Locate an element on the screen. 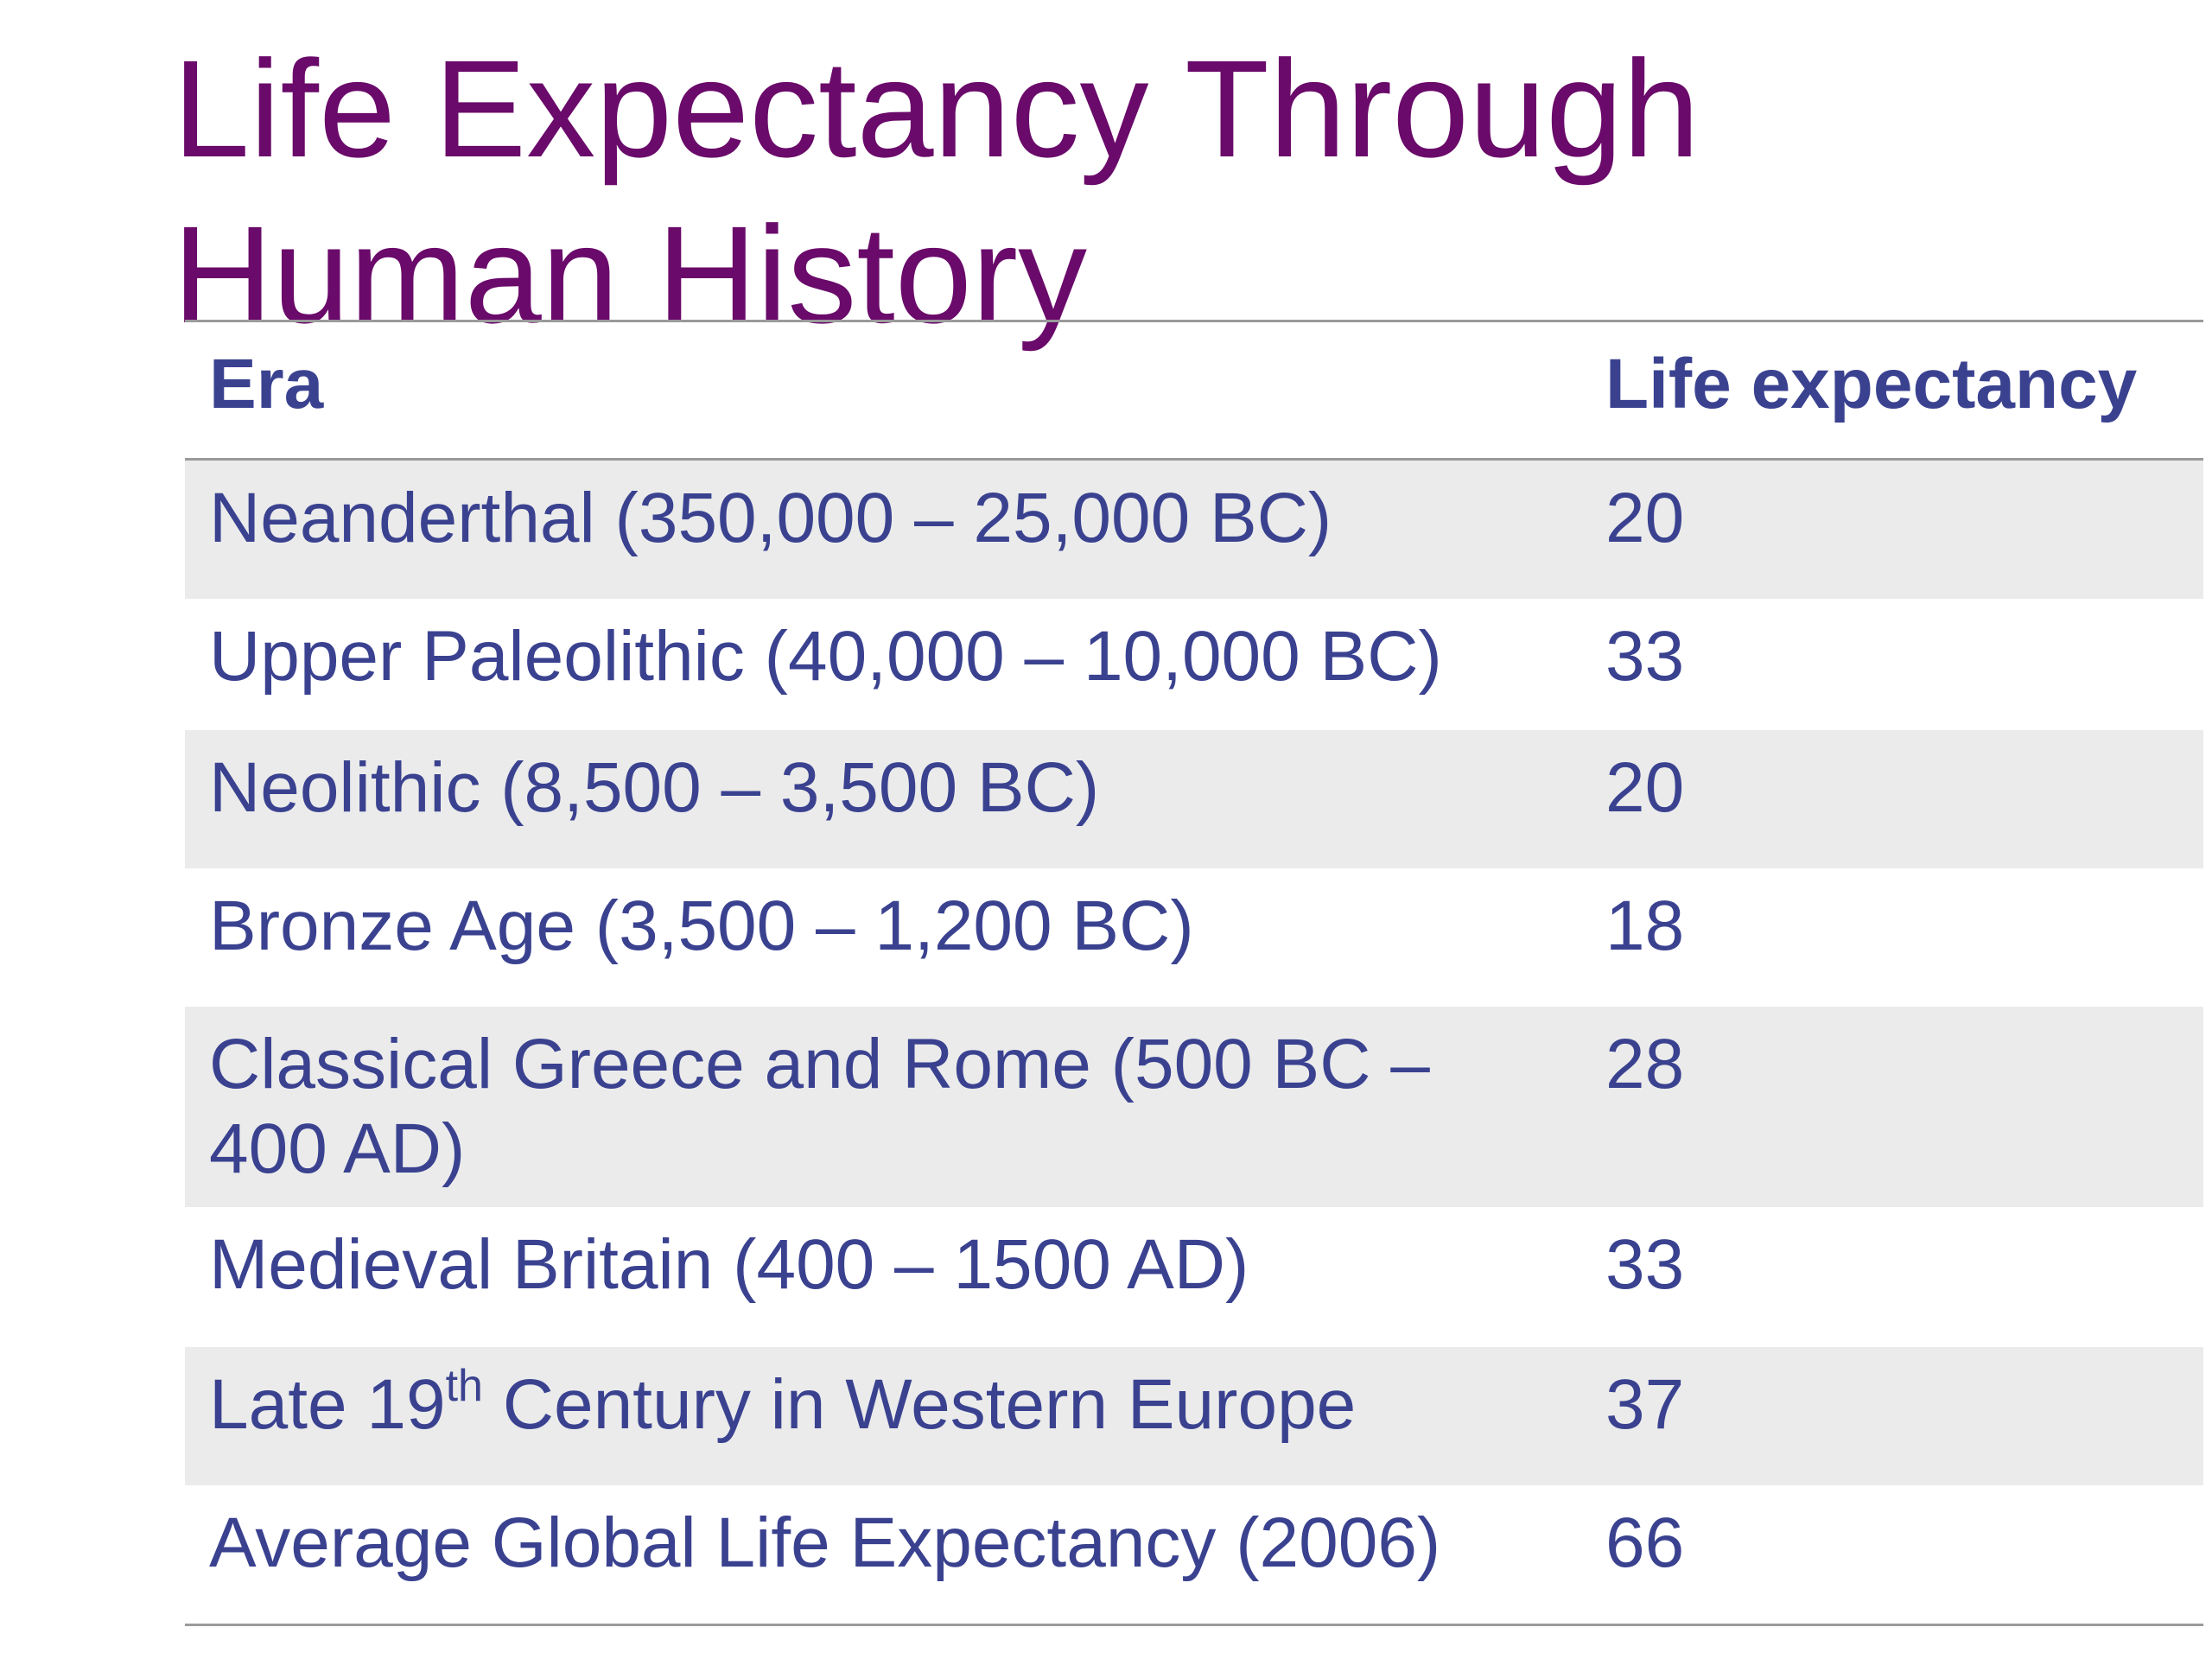 The image size is (2212, 1659). table-row: Late 19th Century in Western Europe 37 is located at coordinates (1194, 1416).